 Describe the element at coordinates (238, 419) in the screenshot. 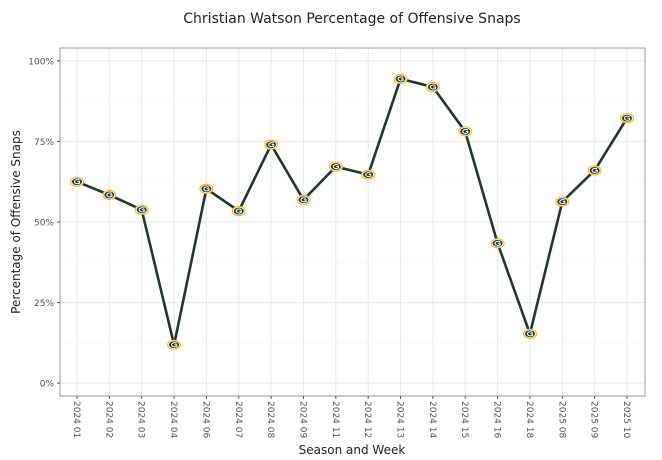

I see `x-tick-label: 2024 07` at that location.